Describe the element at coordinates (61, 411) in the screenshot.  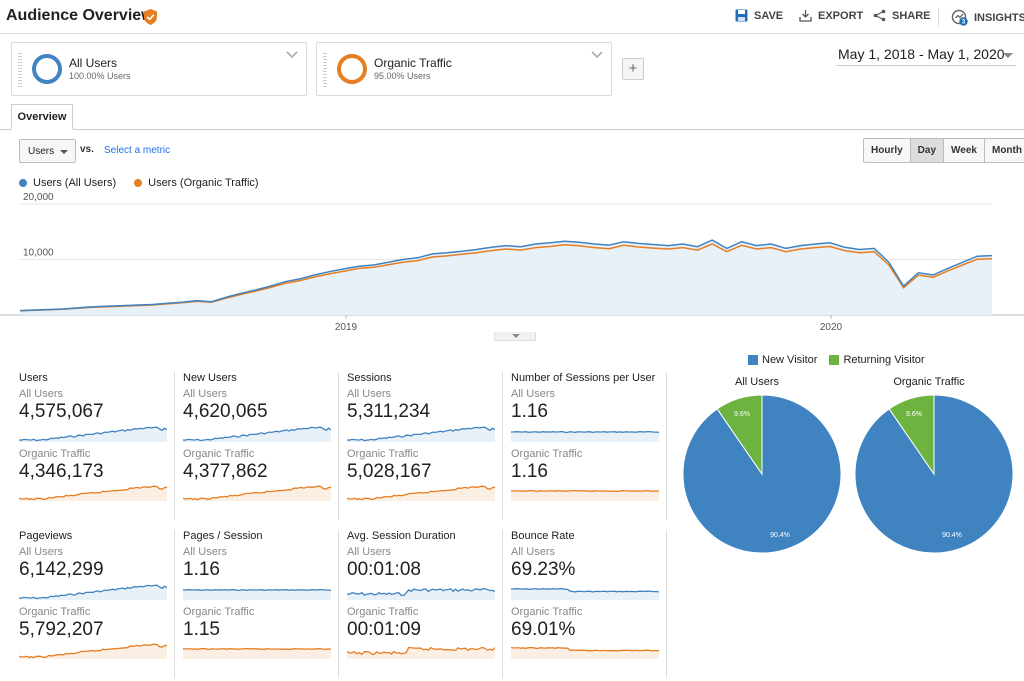
I see `metric-value: 4,575,067` at that location.